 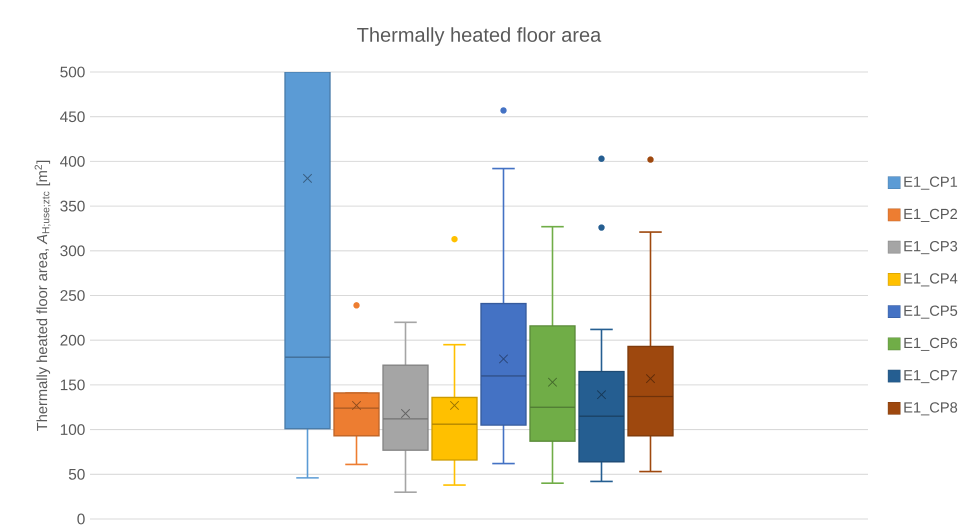 I want to click on legend-label: E1_CP3, so click(x=931, y=247).